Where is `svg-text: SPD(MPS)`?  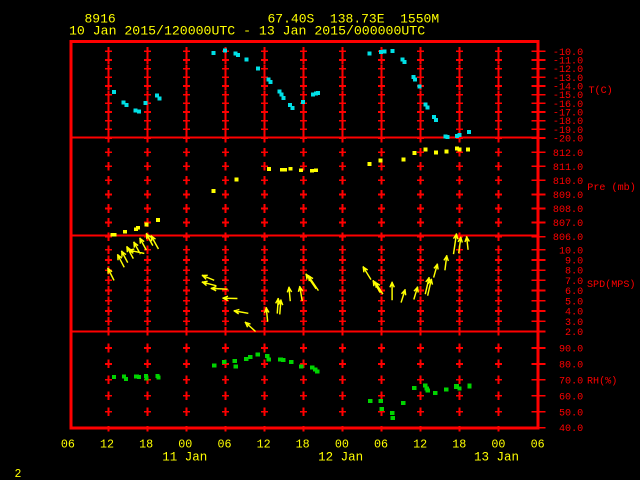 svg-text: SPD(MPS) is located at coordinates (611, 285).